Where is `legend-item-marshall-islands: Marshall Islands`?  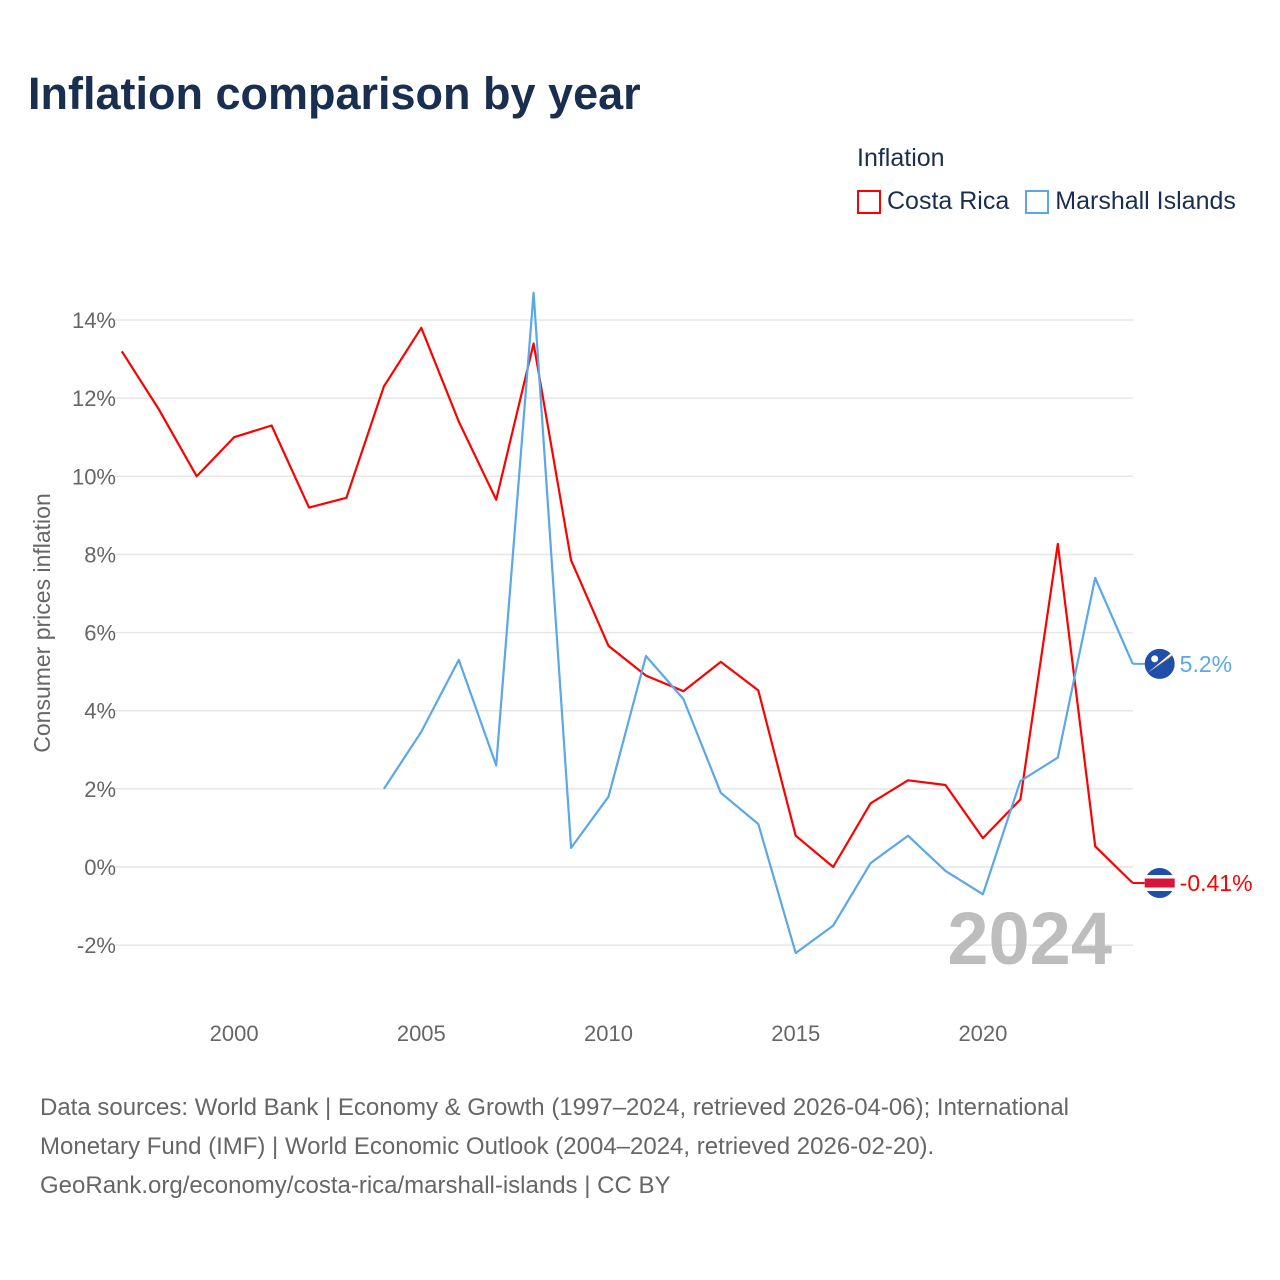 legend-item-marshall-islands: Marshall Islands is located at coordinates (1130, 201).